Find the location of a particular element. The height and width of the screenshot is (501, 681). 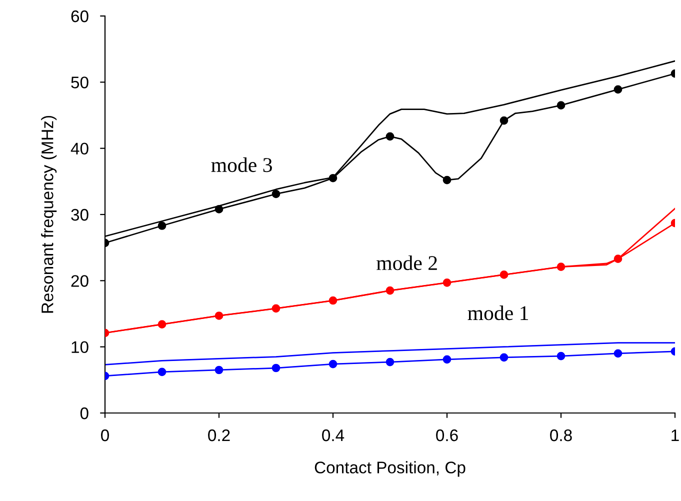

annotation: mode 2 is located at coordinates (406, 262).